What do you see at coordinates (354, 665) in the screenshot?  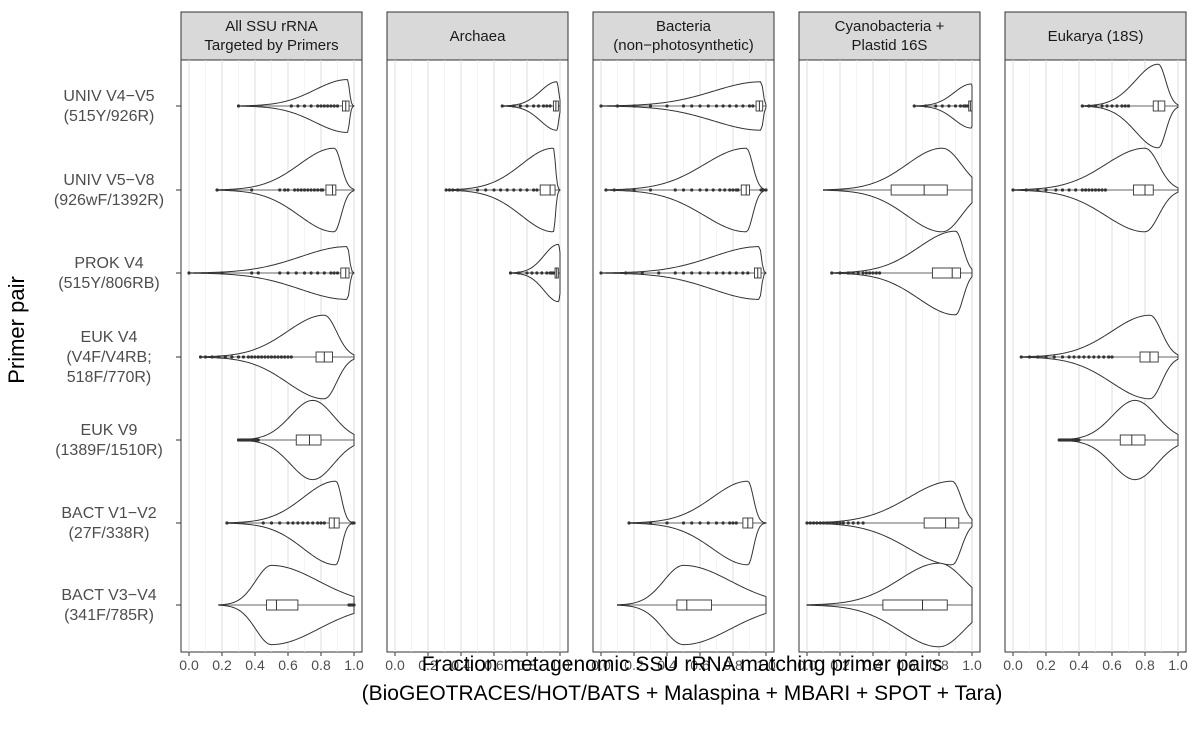 I see `tick-label: 1.0` at bounding box center [354, 665].